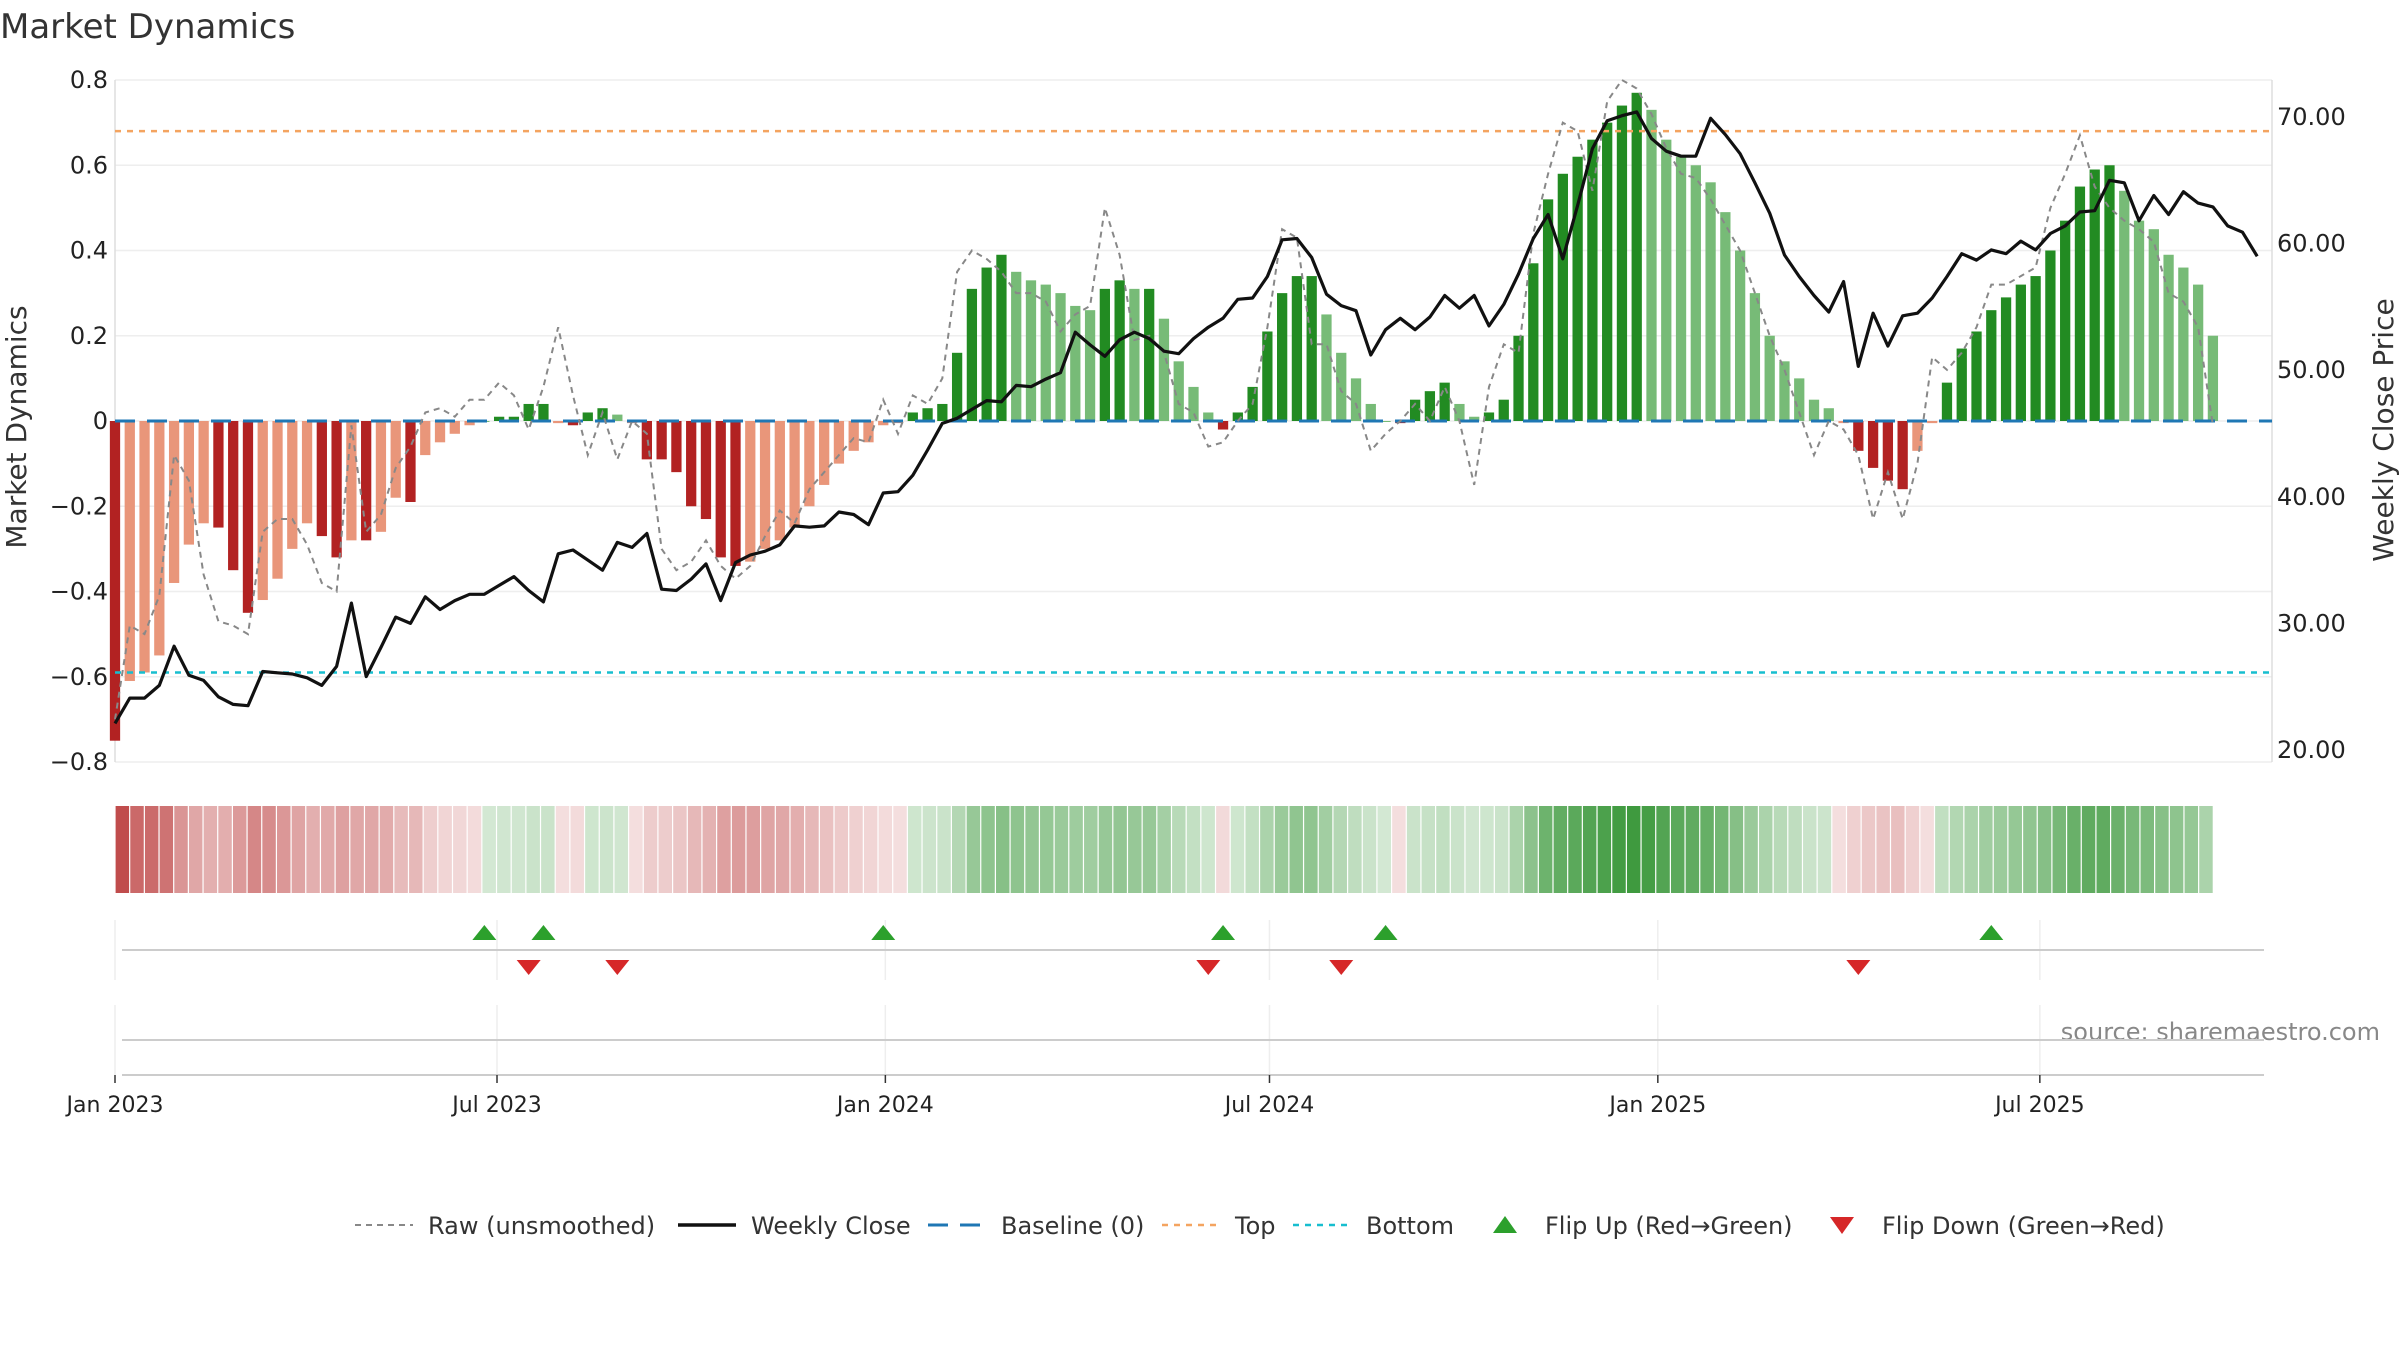 The height and width of the screenshot is (1354, 2400). I want to click on x-tick-label: Jul 2023, so click(496, 1105).